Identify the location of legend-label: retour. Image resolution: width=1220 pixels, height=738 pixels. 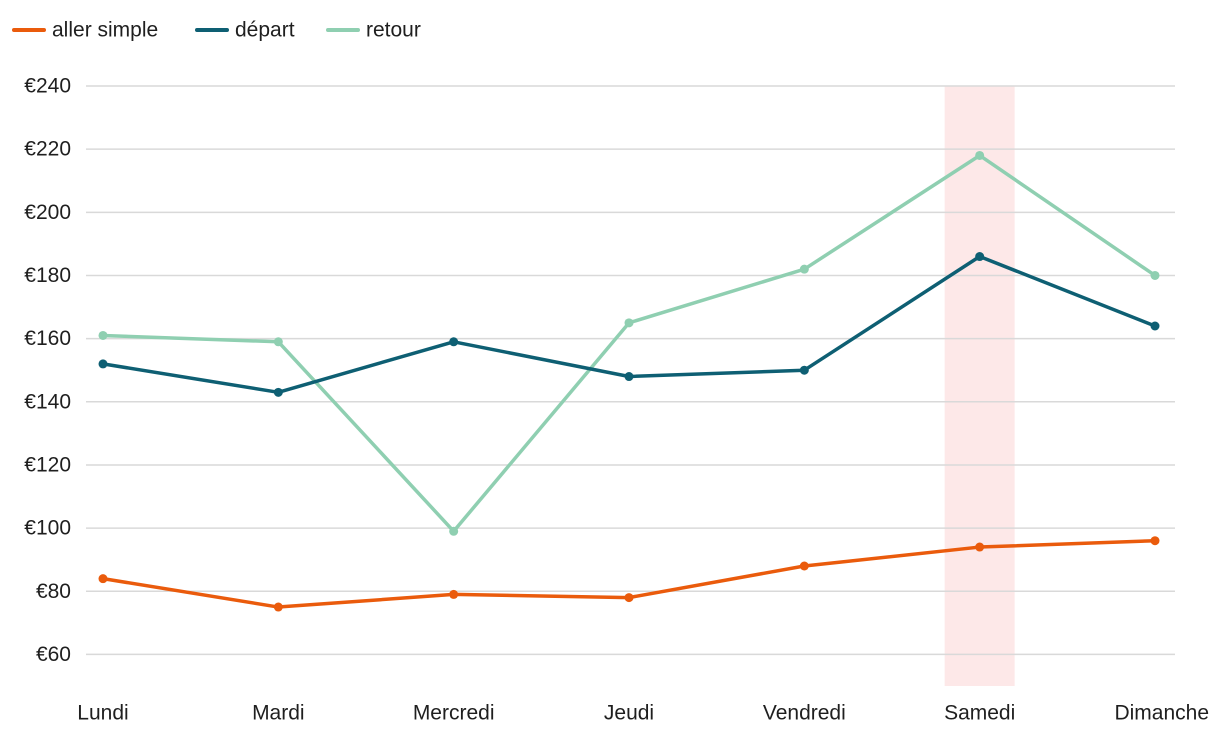
(393, 30).